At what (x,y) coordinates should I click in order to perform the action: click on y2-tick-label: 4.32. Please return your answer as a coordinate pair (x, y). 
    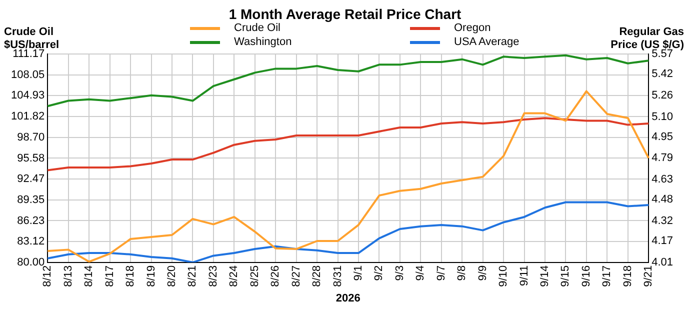
    Looking at the image, I should click on (663, 221).